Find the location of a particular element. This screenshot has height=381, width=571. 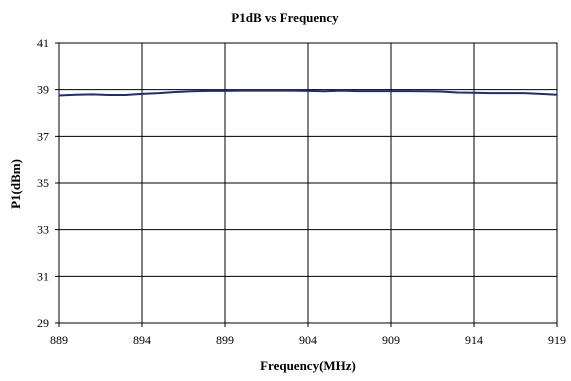

y-tick-label-4: 37 is located at coordinates (43, 136).